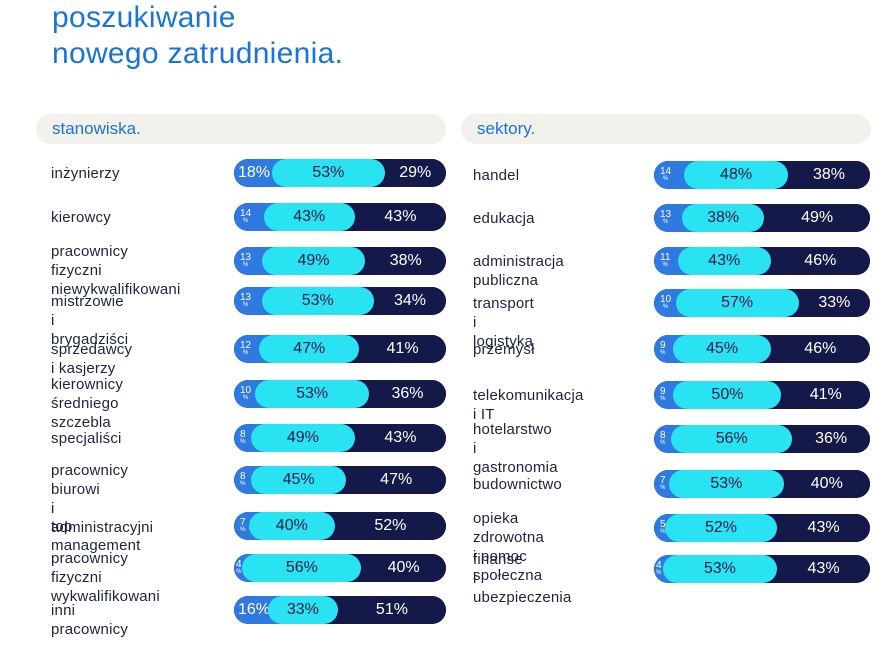  I want to click on category-label-line: i ubezpieczenia, so click(522, 588).